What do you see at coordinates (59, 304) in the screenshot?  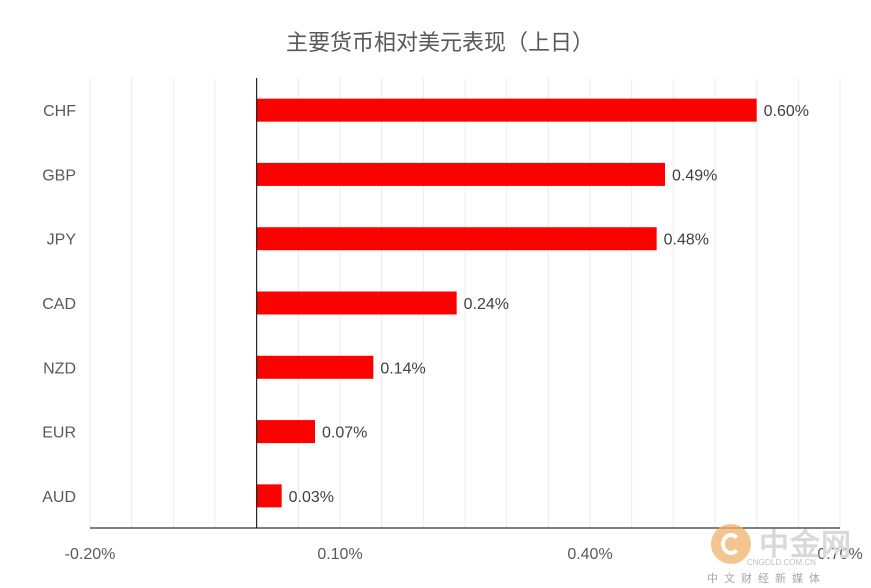 I see `category-label: CAD` at bounding box center [59, 304].